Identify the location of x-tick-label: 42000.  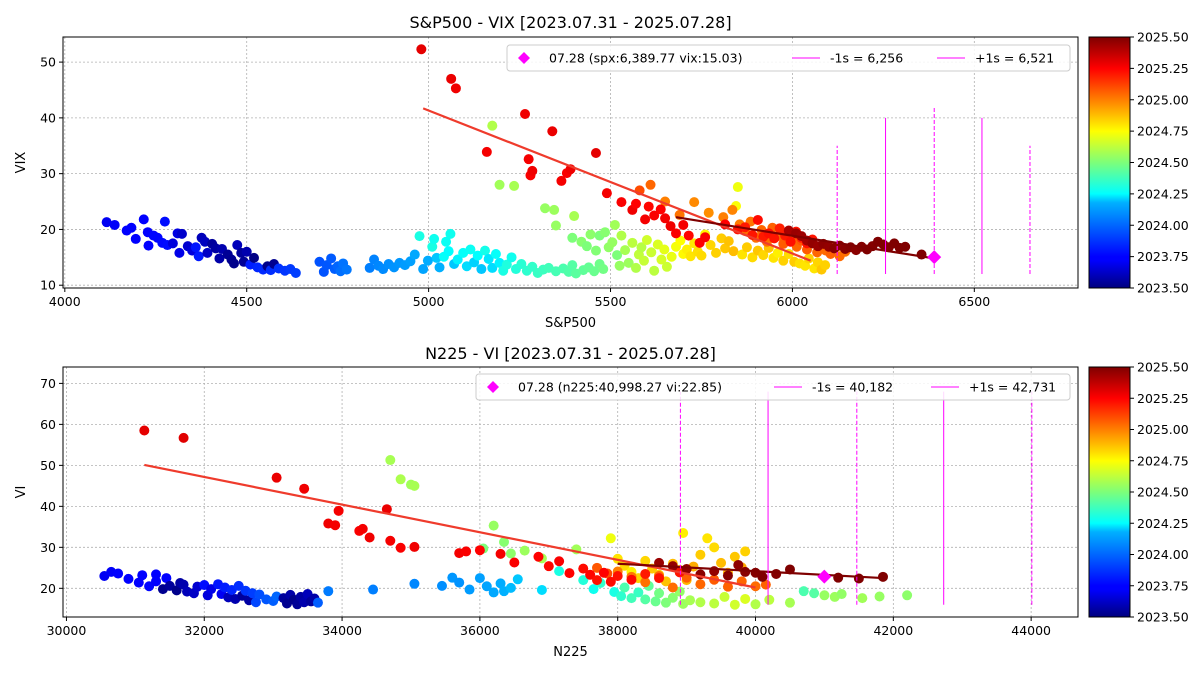
(893, 630).